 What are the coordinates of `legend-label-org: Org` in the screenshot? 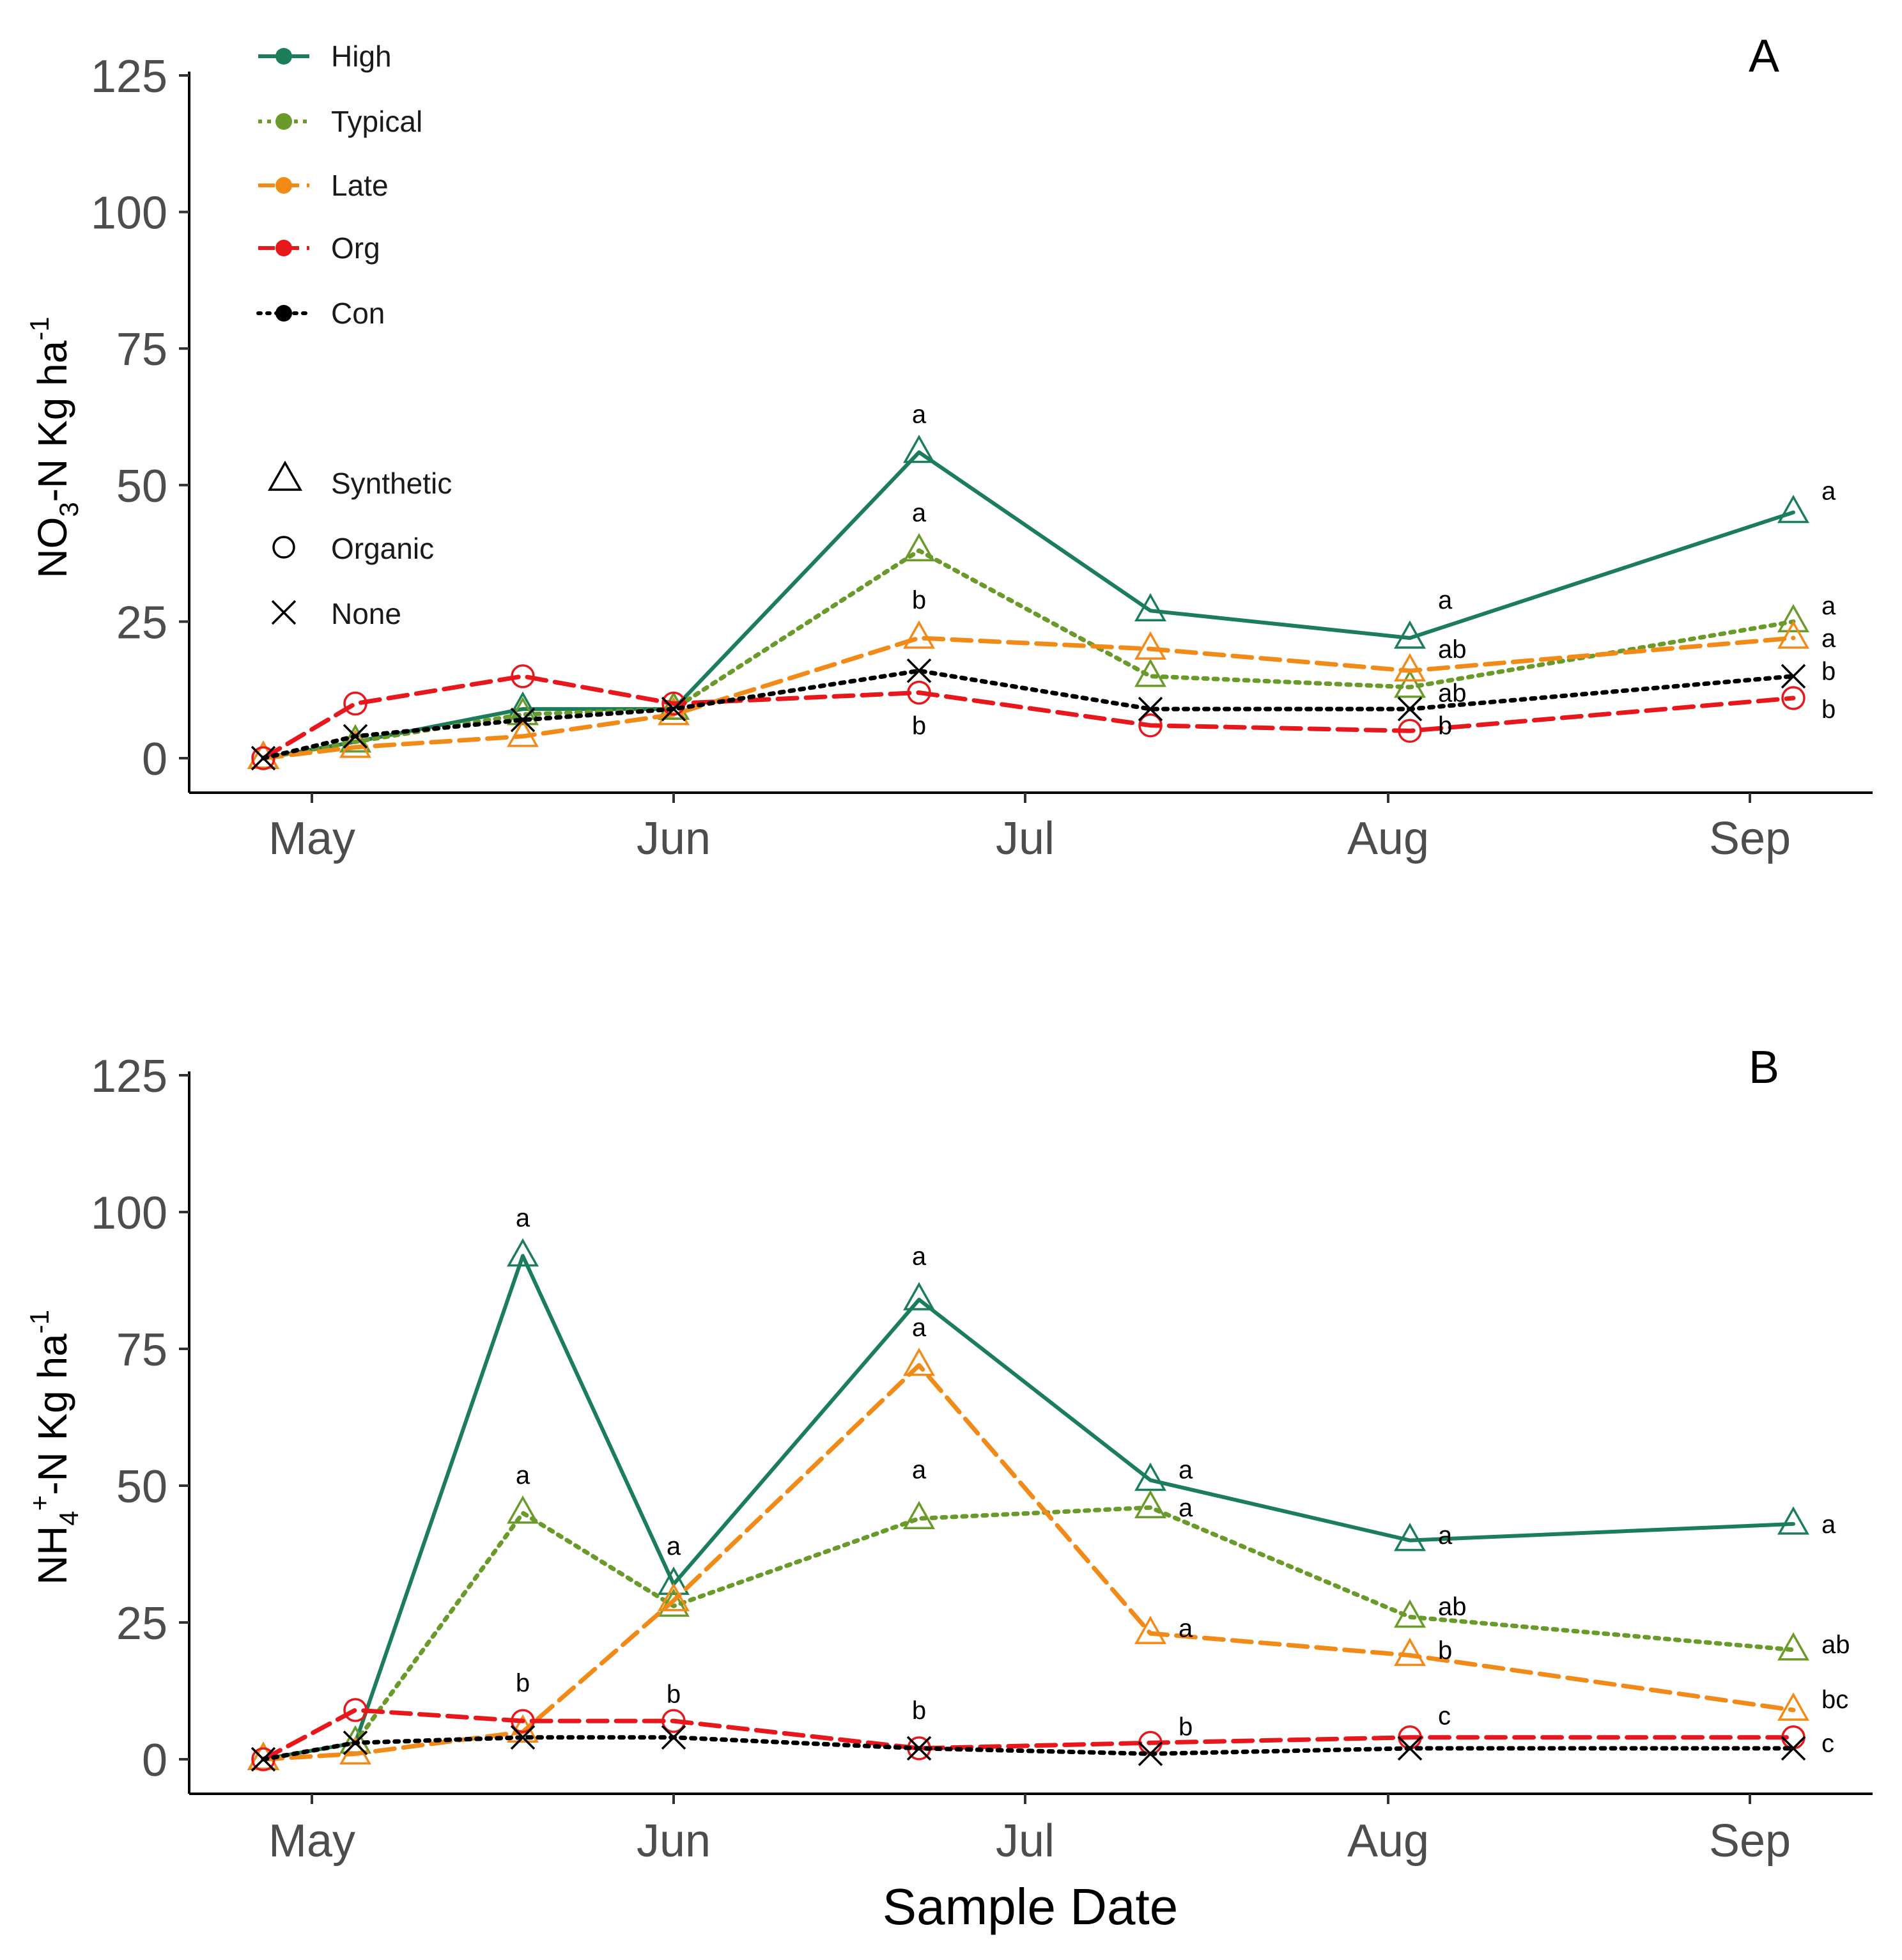 It's located at (356, 248).